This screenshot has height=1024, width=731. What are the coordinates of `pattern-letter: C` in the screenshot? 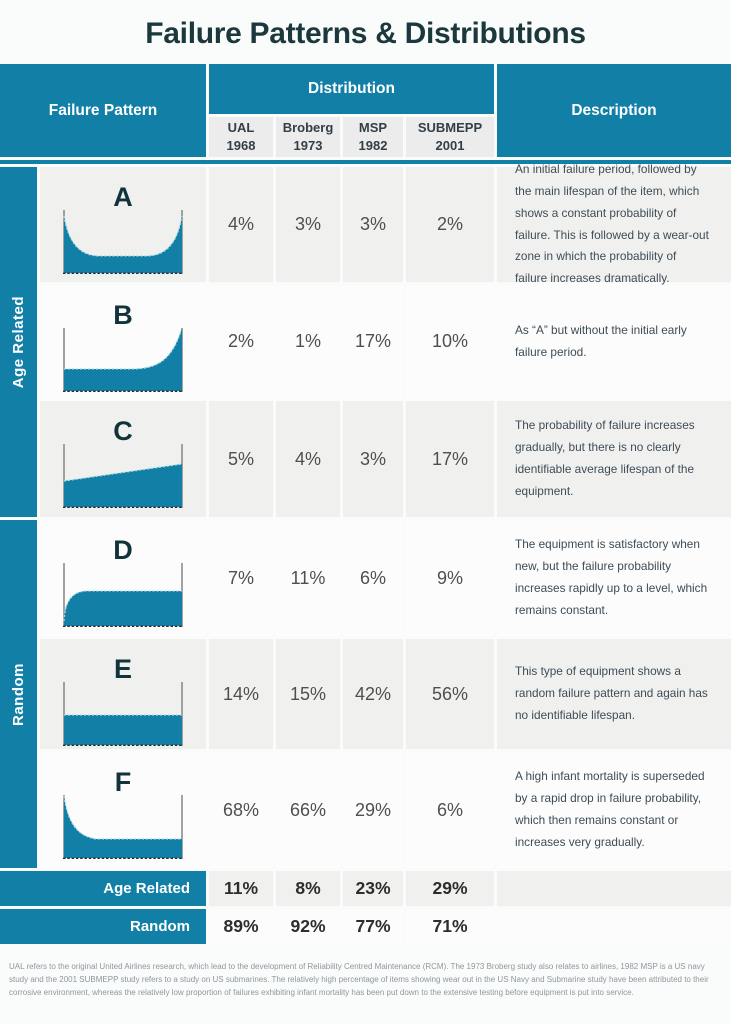 It's located at (123, 431).